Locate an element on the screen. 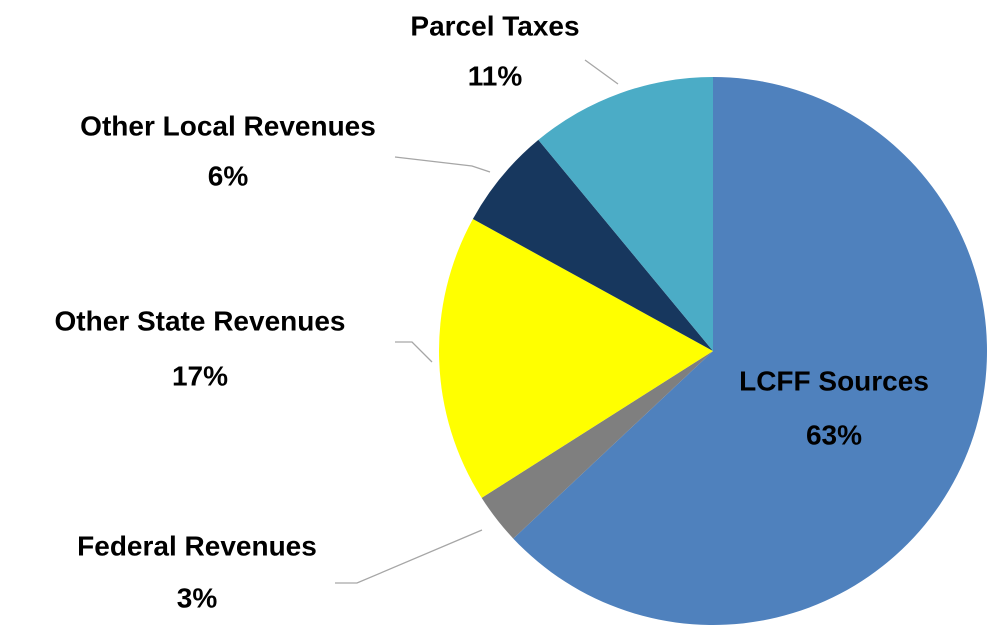 The width and height of the screenshot is (988, 638). slice-label: Other Local Revenues is located at coordinates (228, 125).